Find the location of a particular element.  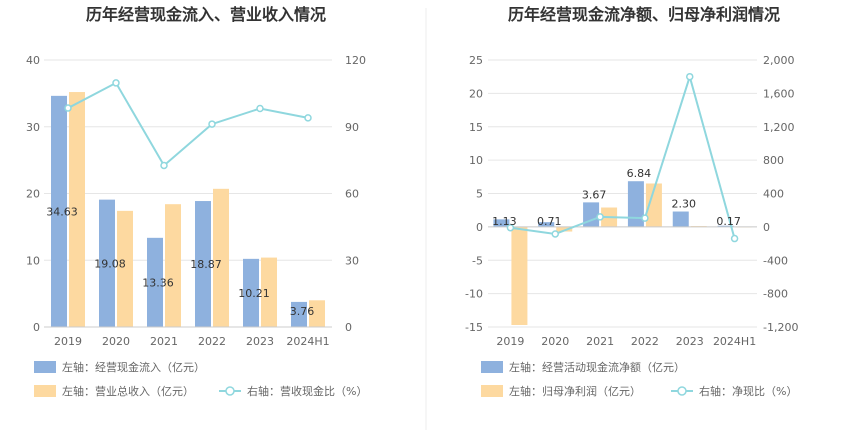

chart2-left-tick-label: 5 is located at coordinates (479, 194).